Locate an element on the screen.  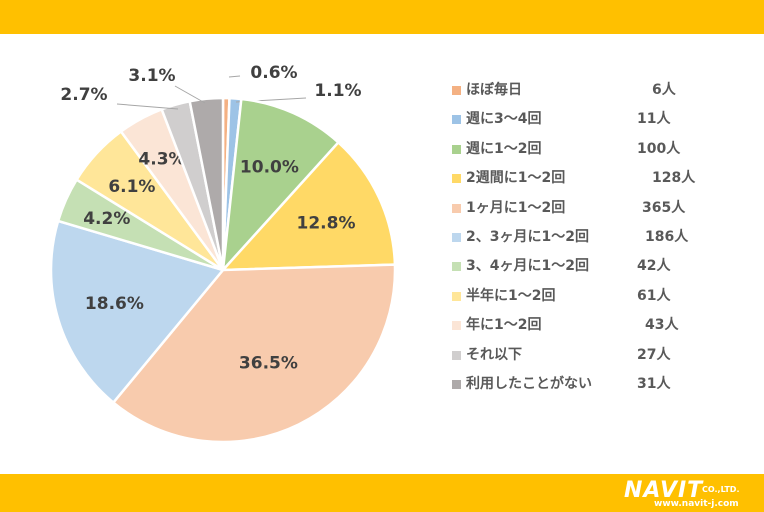
legend-label: それ以下 is located at coordinates (494, 354).